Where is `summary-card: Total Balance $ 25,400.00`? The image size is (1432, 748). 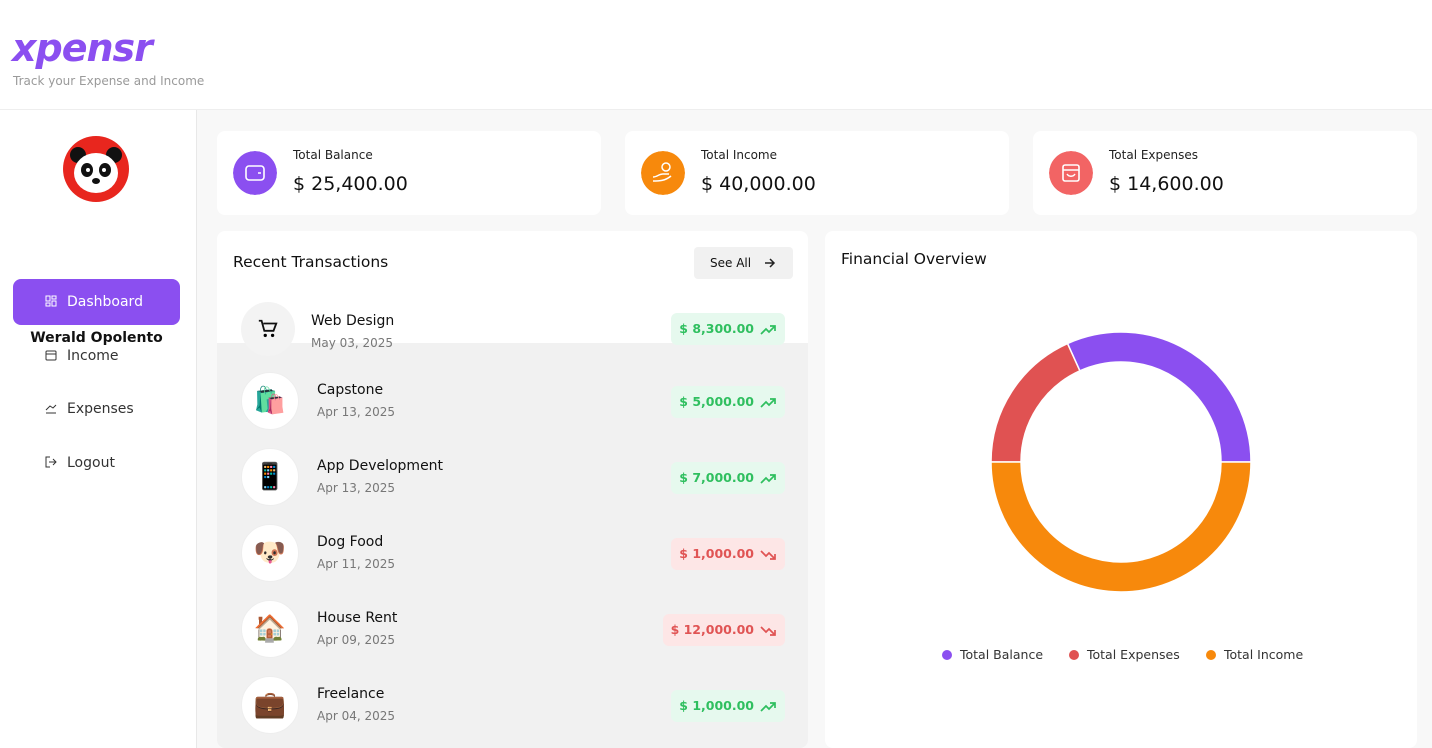
summary-card: Total Balance $ 25,400.00 is located at coordinates (409, 173).